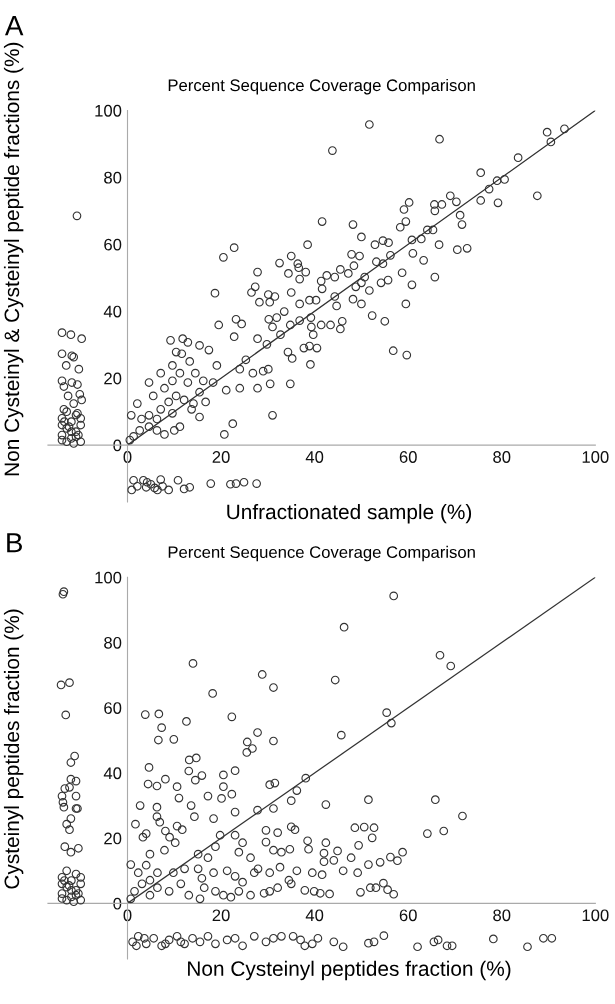  What do you see at coordinates (349, 513) in the screenshot?
I see `x-axis-title: Unfractionated sample (%)` at bounding box center [349, 513].